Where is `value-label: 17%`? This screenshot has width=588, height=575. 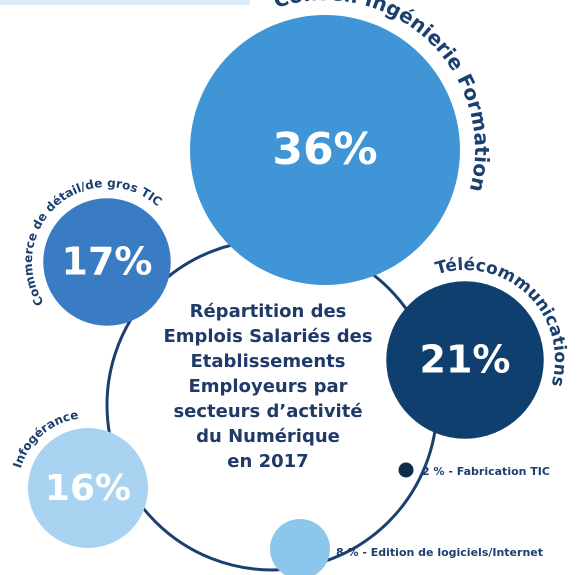
value-label: 17% is located at coordinates (107, 262).